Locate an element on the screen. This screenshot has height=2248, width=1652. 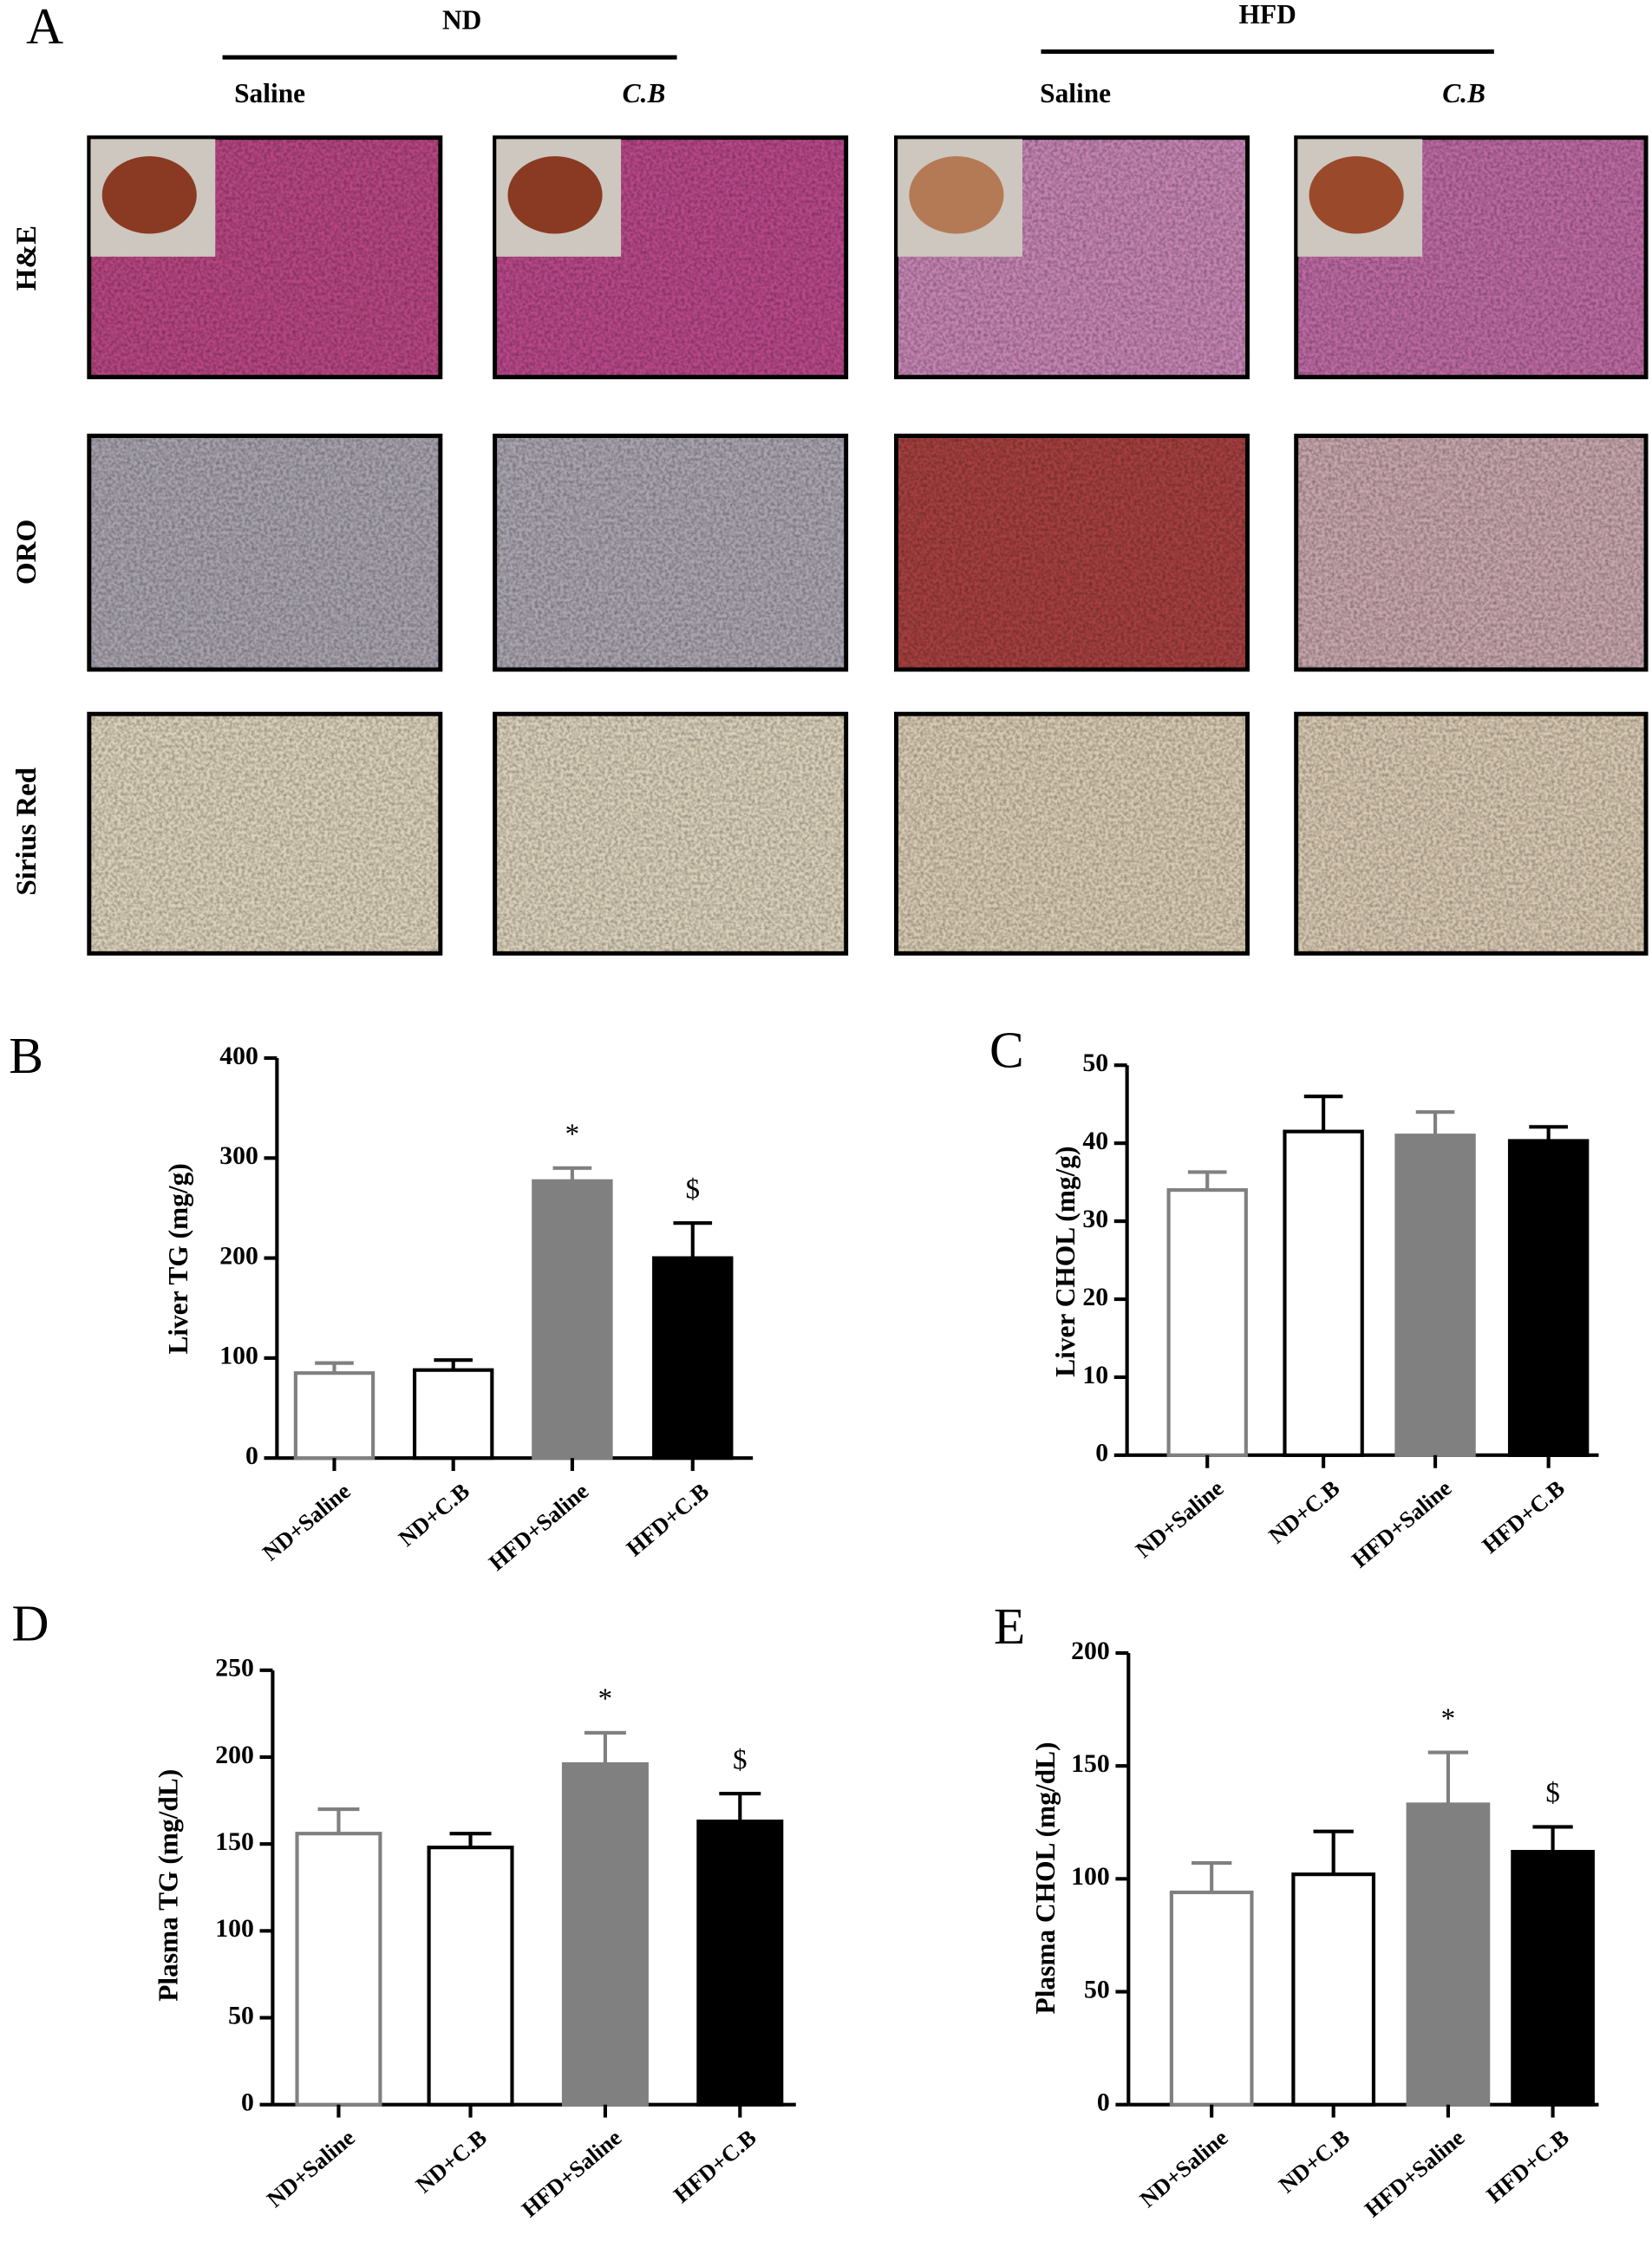
panel-label: A is located at coordinates (45, 27).